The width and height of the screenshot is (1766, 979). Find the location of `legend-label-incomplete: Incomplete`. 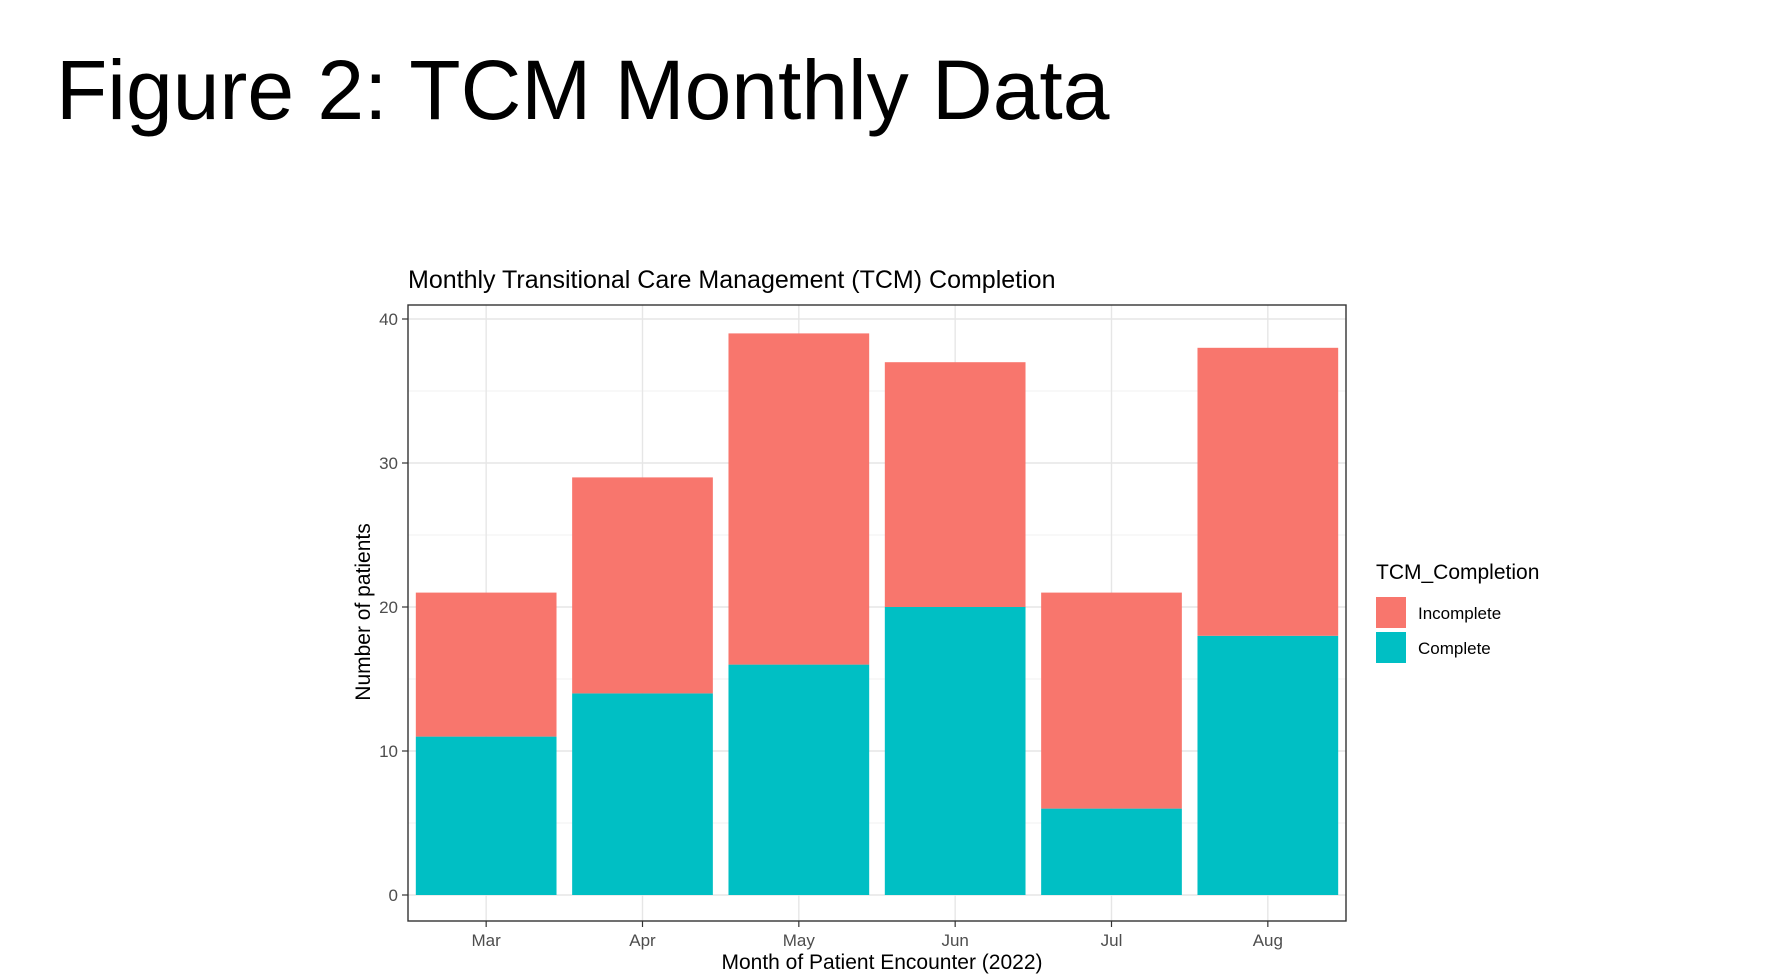

legend-label-incomplete: Incomplete is located at coordinates (1459, 613).